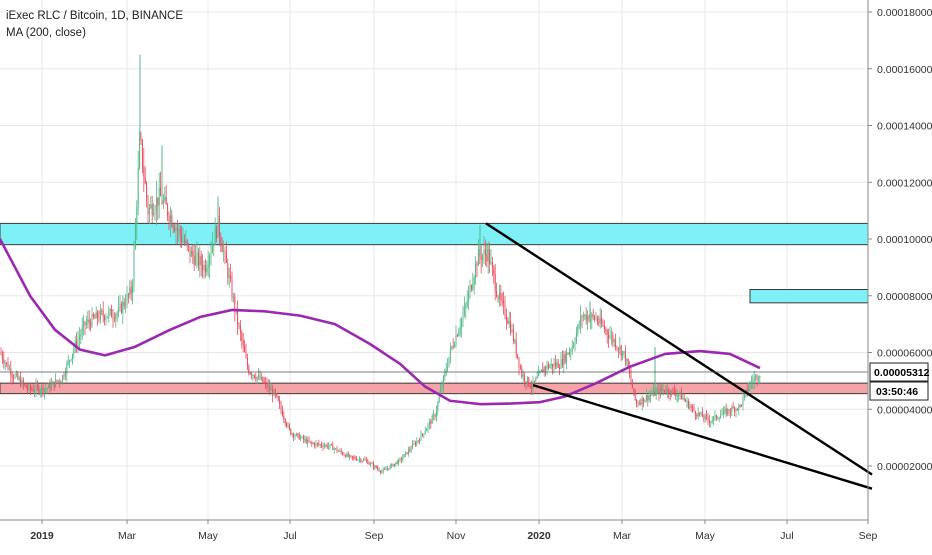 The height and width of the screenshot is (555, 932). What do you see at coordinates (904, 13) in the screenshot?
I see `y-tick-label: 0.00018000` at bounding box center [904, 13].